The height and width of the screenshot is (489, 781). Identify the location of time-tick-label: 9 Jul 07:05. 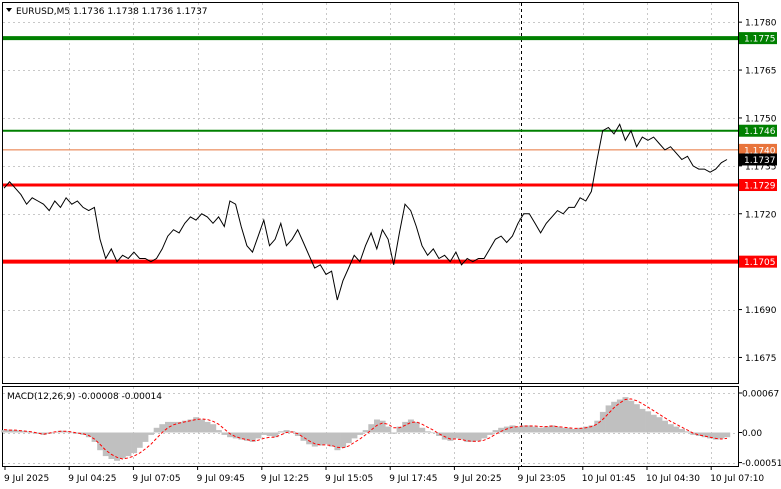
(156, 479).